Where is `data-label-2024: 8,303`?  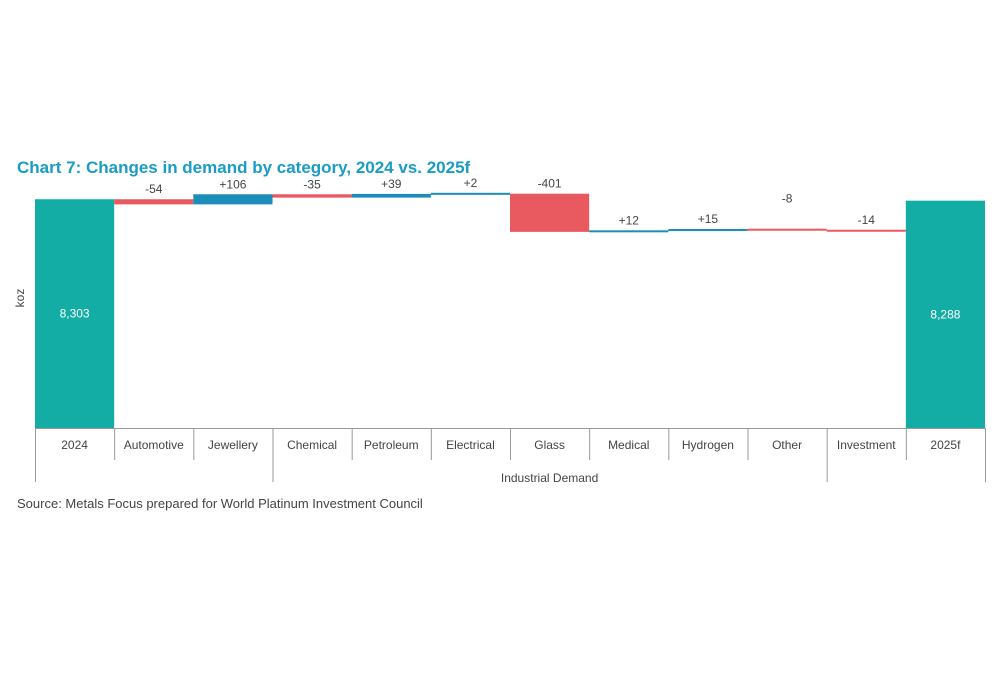
data-label-2024: 8,303 is located at coordinates (75, 314).